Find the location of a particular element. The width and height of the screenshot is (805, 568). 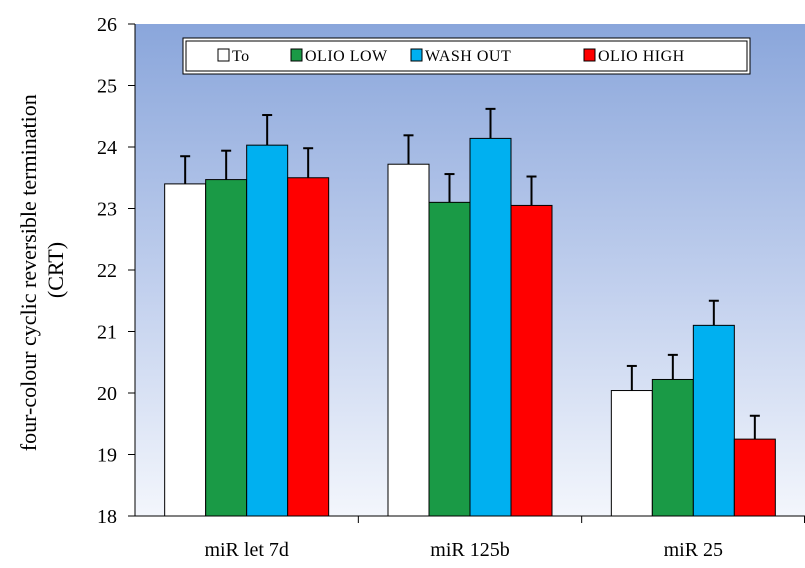

legend-inner-border is located at coordinates (466, 56).